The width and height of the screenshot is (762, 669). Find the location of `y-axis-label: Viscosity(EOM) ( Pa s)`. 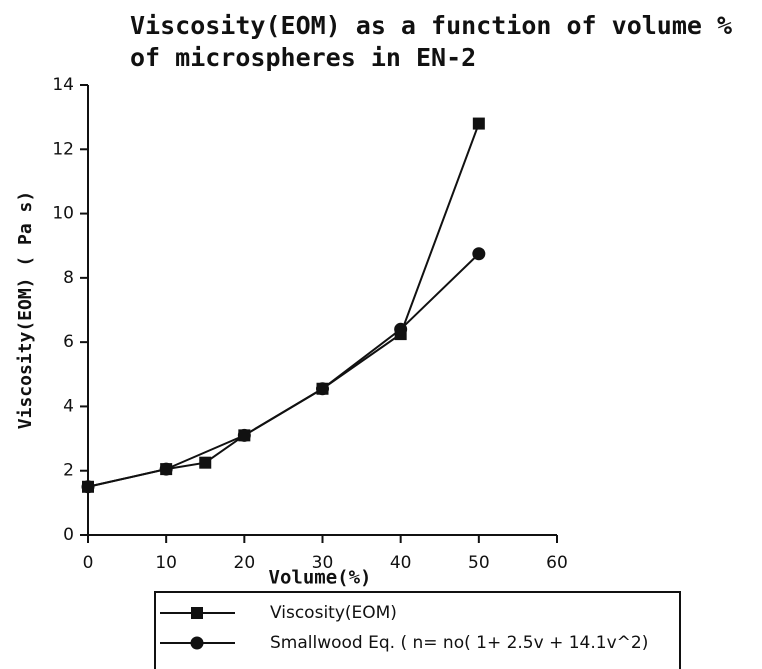

y-axis-label: Viscosity(EOM) ( Pa s) is located at coordinates (25, 310).